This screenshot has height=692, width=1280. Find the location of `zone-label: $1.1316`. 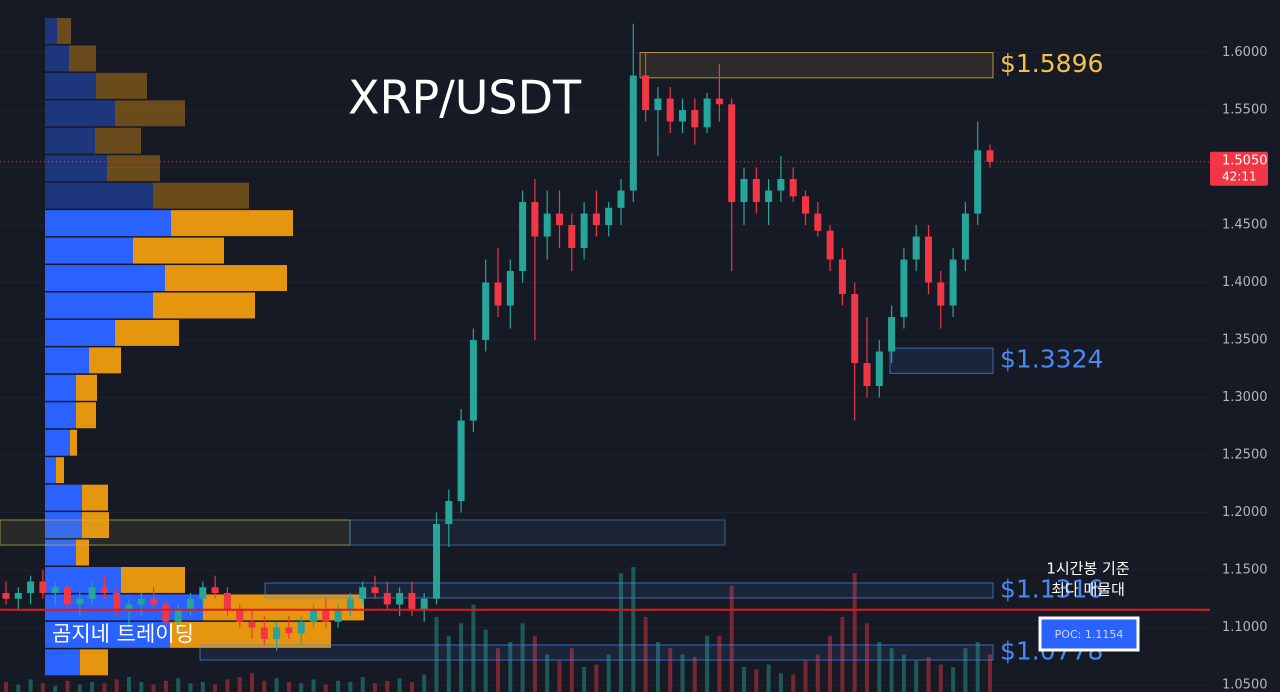

zone-label: $1.1316 is located at coordinates (1051, 588).